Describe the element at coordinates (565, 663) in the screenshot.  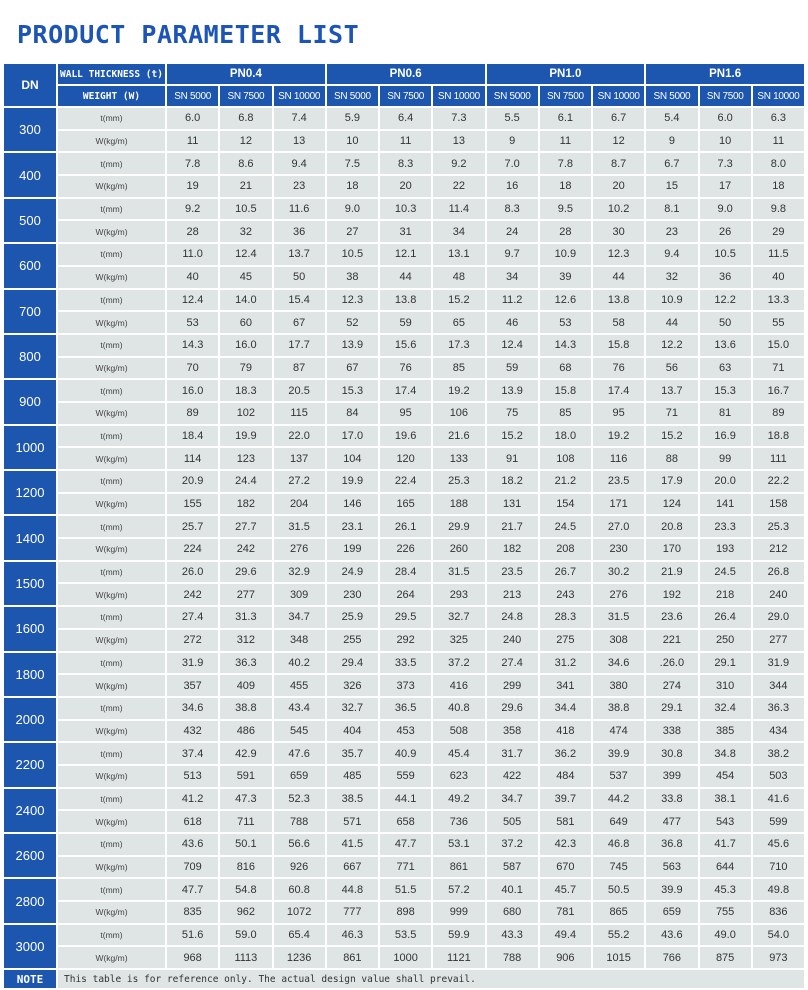
I see `thickness-cell: 31.2` at that location.